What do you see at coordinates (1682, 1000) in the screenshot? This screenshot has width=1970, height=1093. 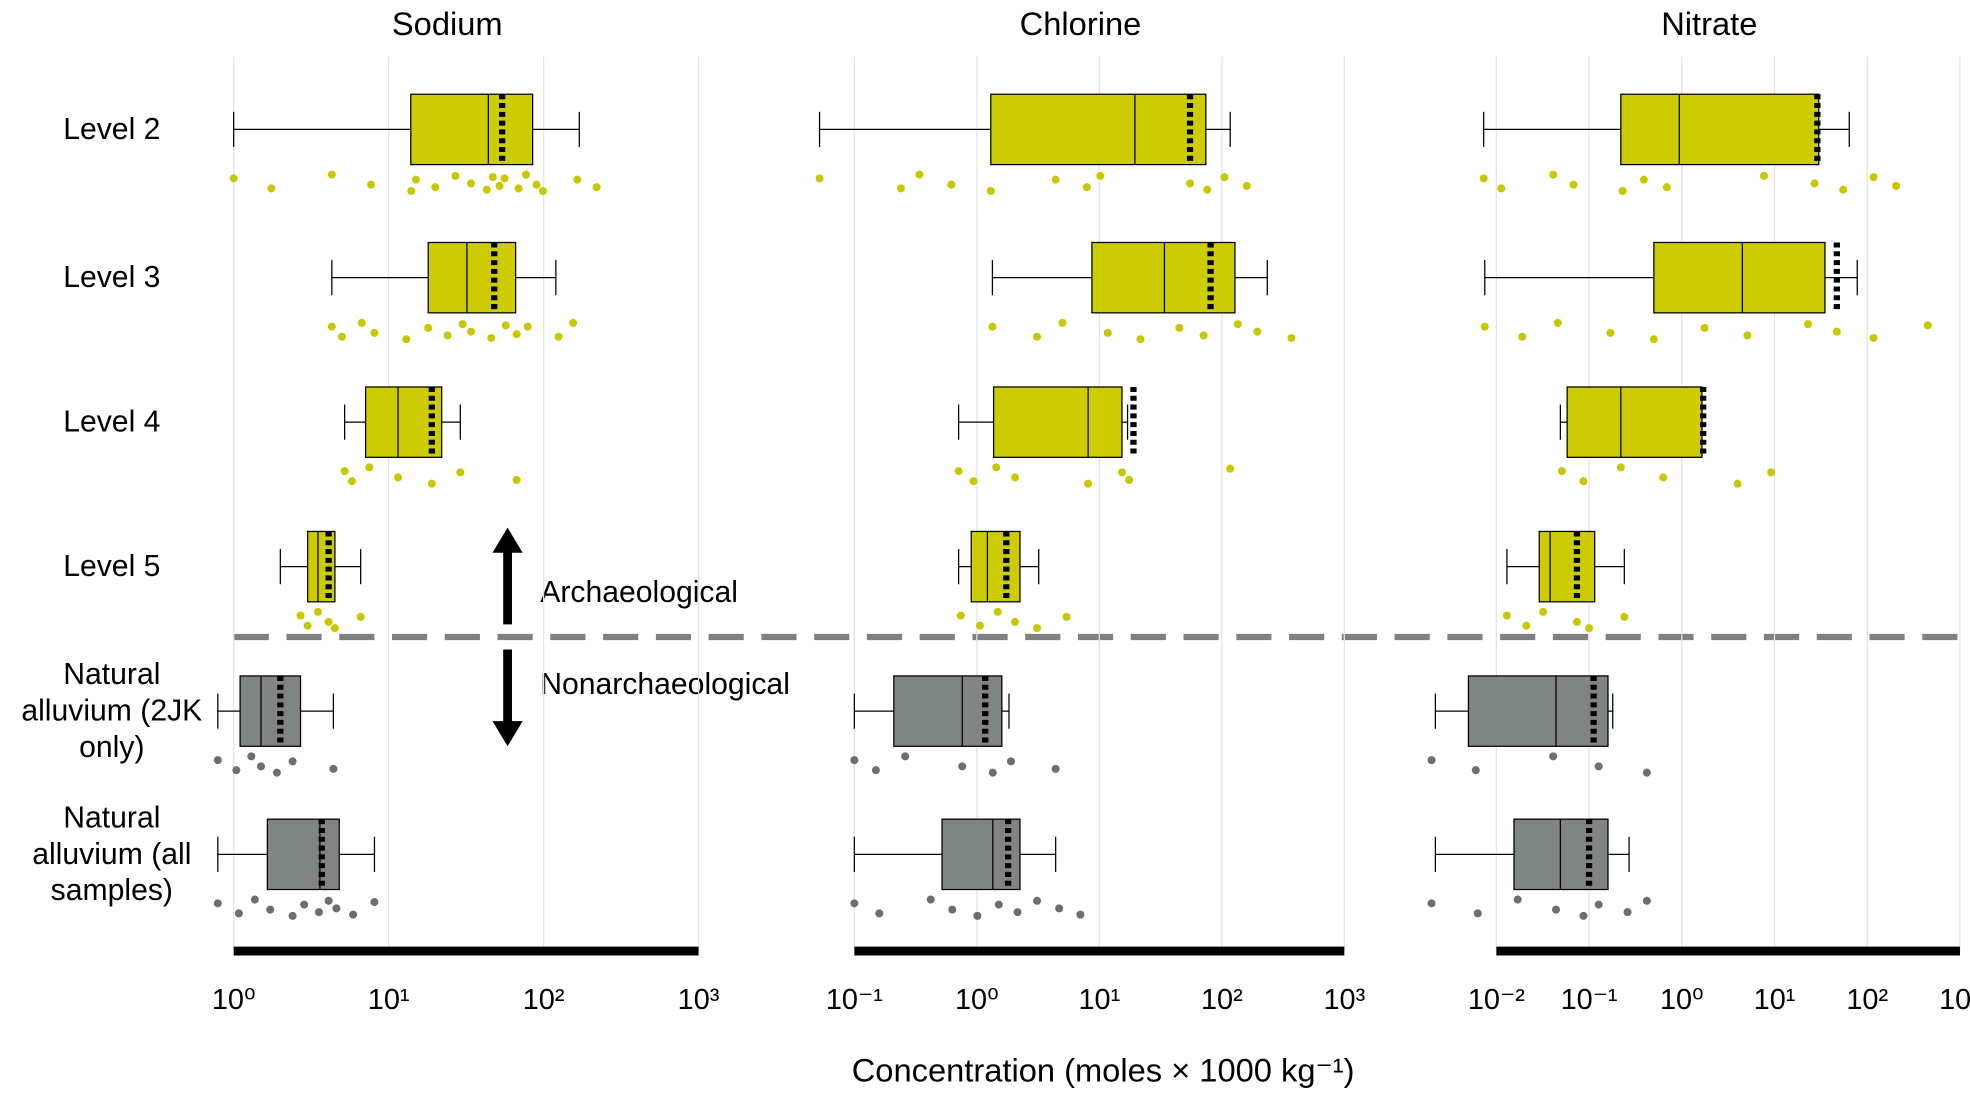 I see `x-tick-label: 10⁰` at bounding box center [1682, 1000].